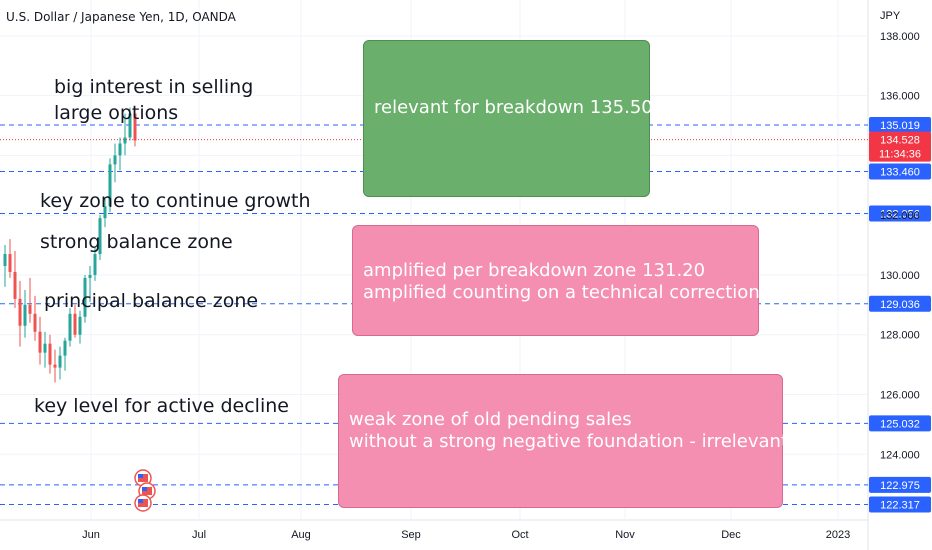 This screenshot has width=932, height=550. I want to click on last-price-marker: 134.528 11:34:36, so click(465, 146).